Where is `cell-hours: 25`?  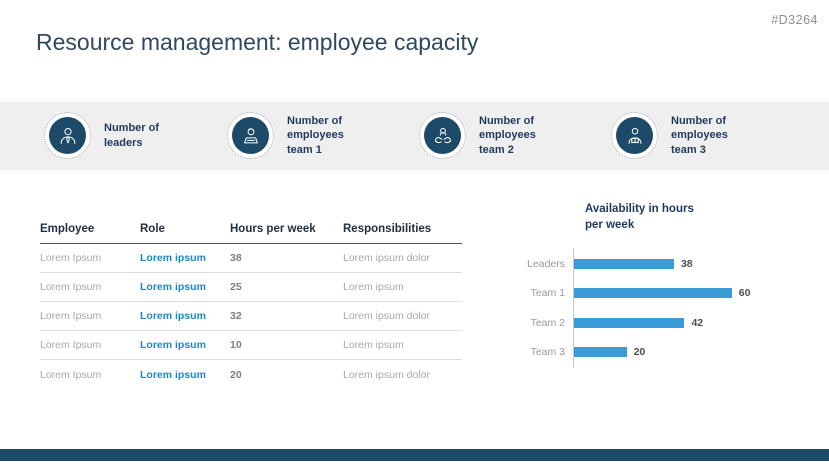 cell-hours: 25 is located at coordinates (236, 287).